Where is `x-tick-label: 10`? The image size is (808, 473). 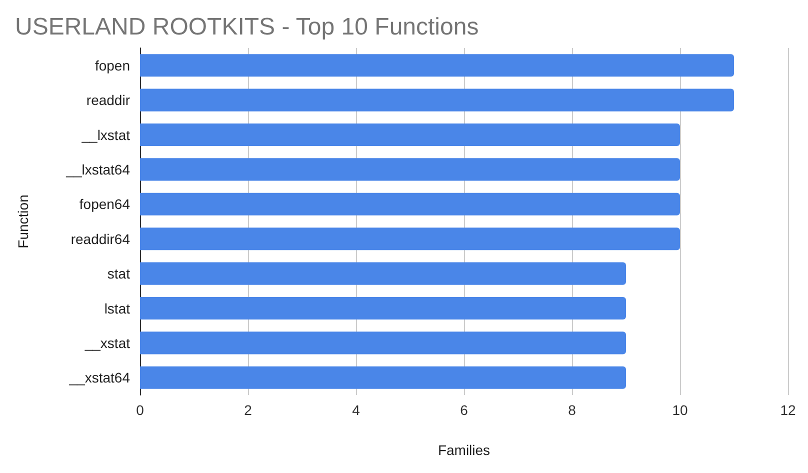
x-tick-label: 10 is located at coordinates (680, 410).